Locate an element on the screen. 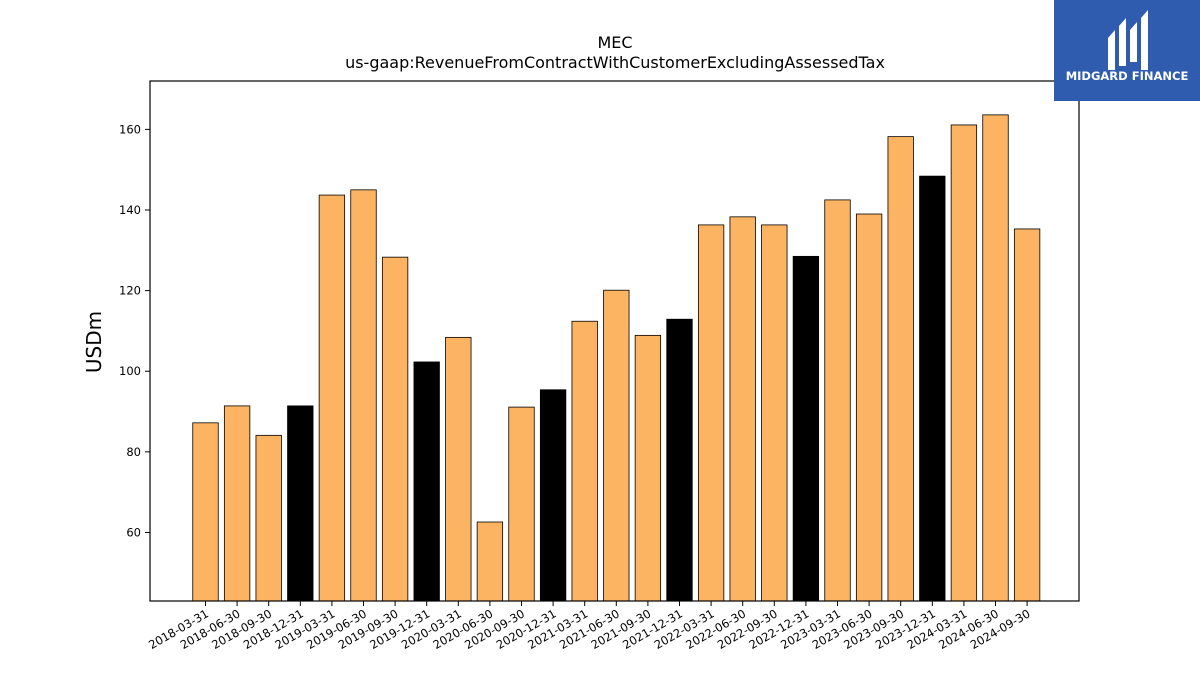  y-axis-ticks: 60 80 100 120 140 160 is located at coordinates (134, 330).